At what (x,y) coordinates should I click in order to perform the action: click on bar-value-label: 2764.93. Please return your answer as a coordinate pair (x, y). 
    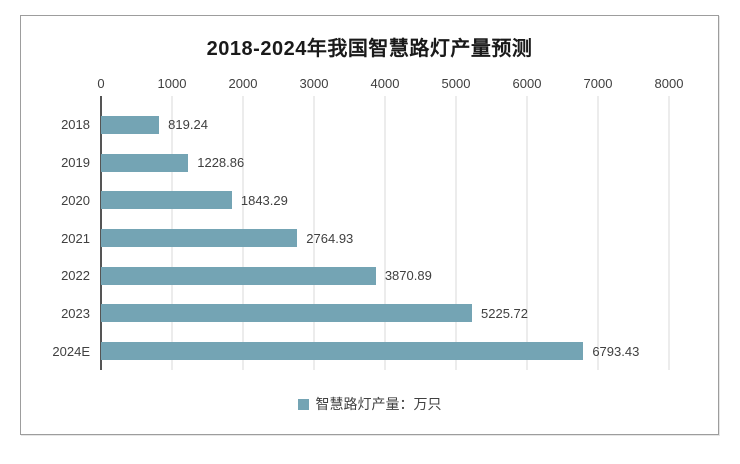
    Looking at the image, I should click on (330, 238).